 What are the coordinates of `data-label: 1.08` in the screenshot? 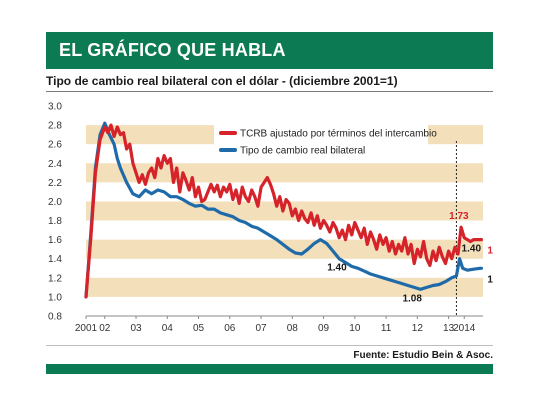 It's located at (412, 298).